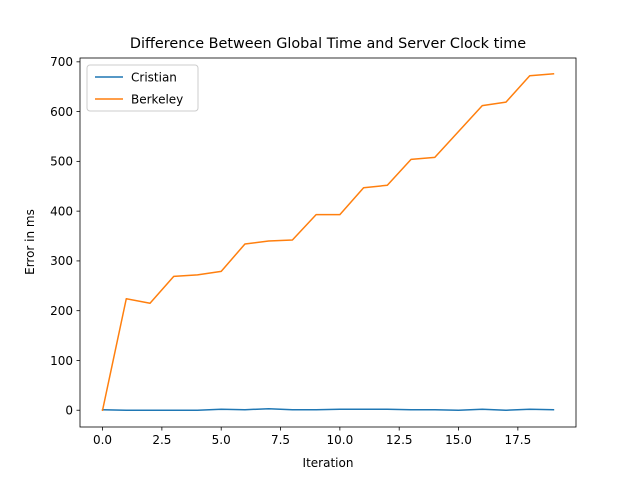 This screenshot has width=640, height=480. Describe the element at coordinates (61, 361) in the screenshot. I see `y-tick-label: 100` at that location.